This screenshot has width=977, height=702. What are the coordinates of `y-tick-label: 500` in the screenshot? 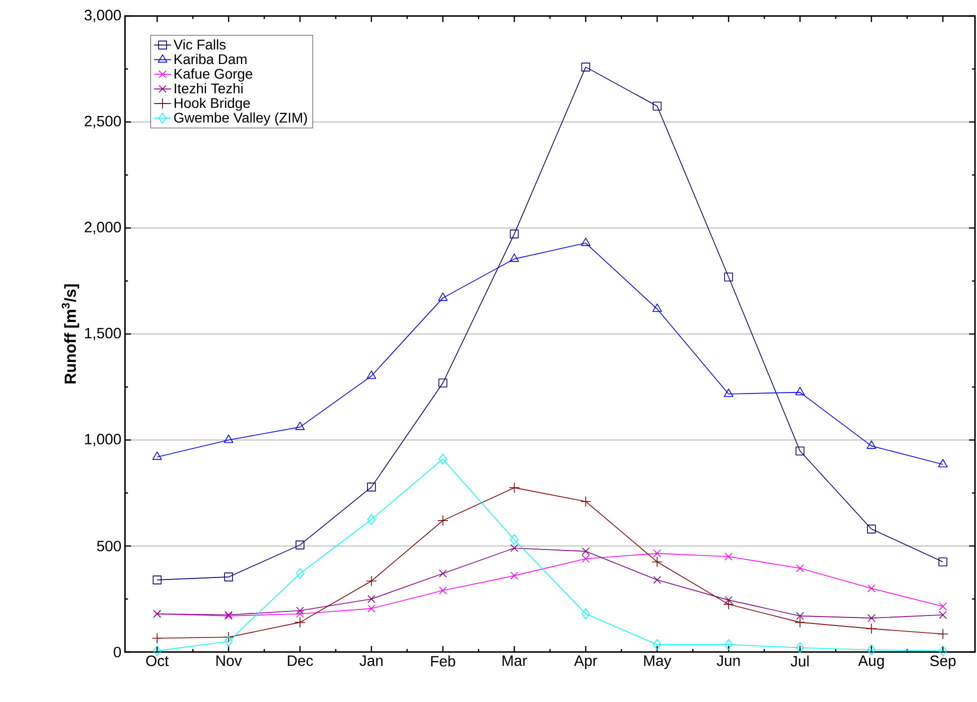 It's located at (109, 546).